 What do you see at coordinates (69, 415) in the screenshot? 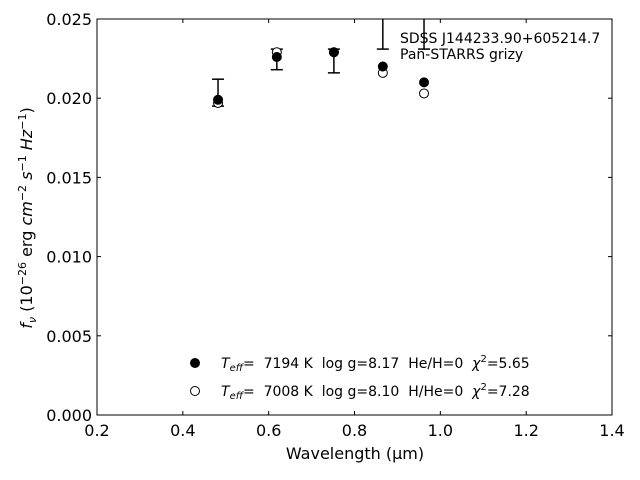
I see `y-tick-label: 0.000` at bounding box center [69, 415].